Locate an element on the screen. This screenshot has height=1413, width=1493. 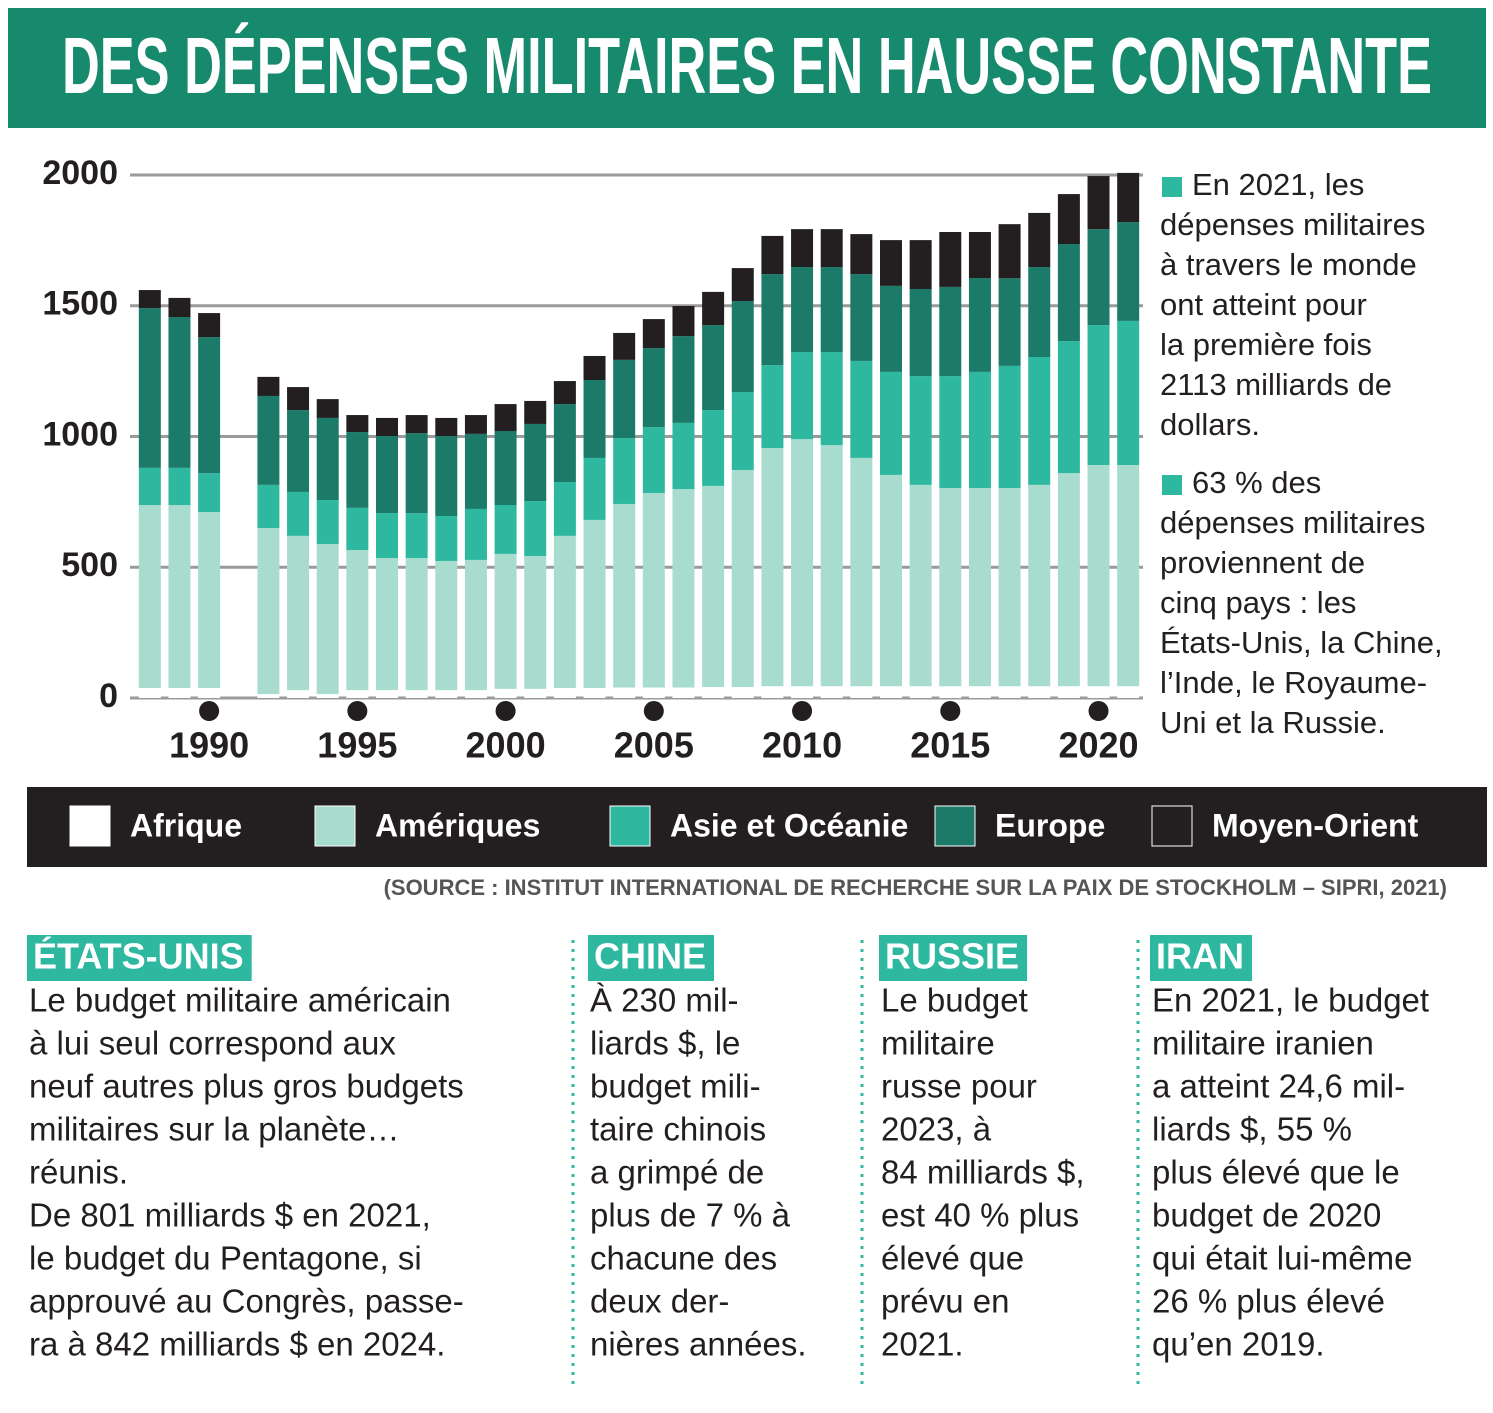
box-line: Le budget militaire américain is located at coordinates (240, 1000).